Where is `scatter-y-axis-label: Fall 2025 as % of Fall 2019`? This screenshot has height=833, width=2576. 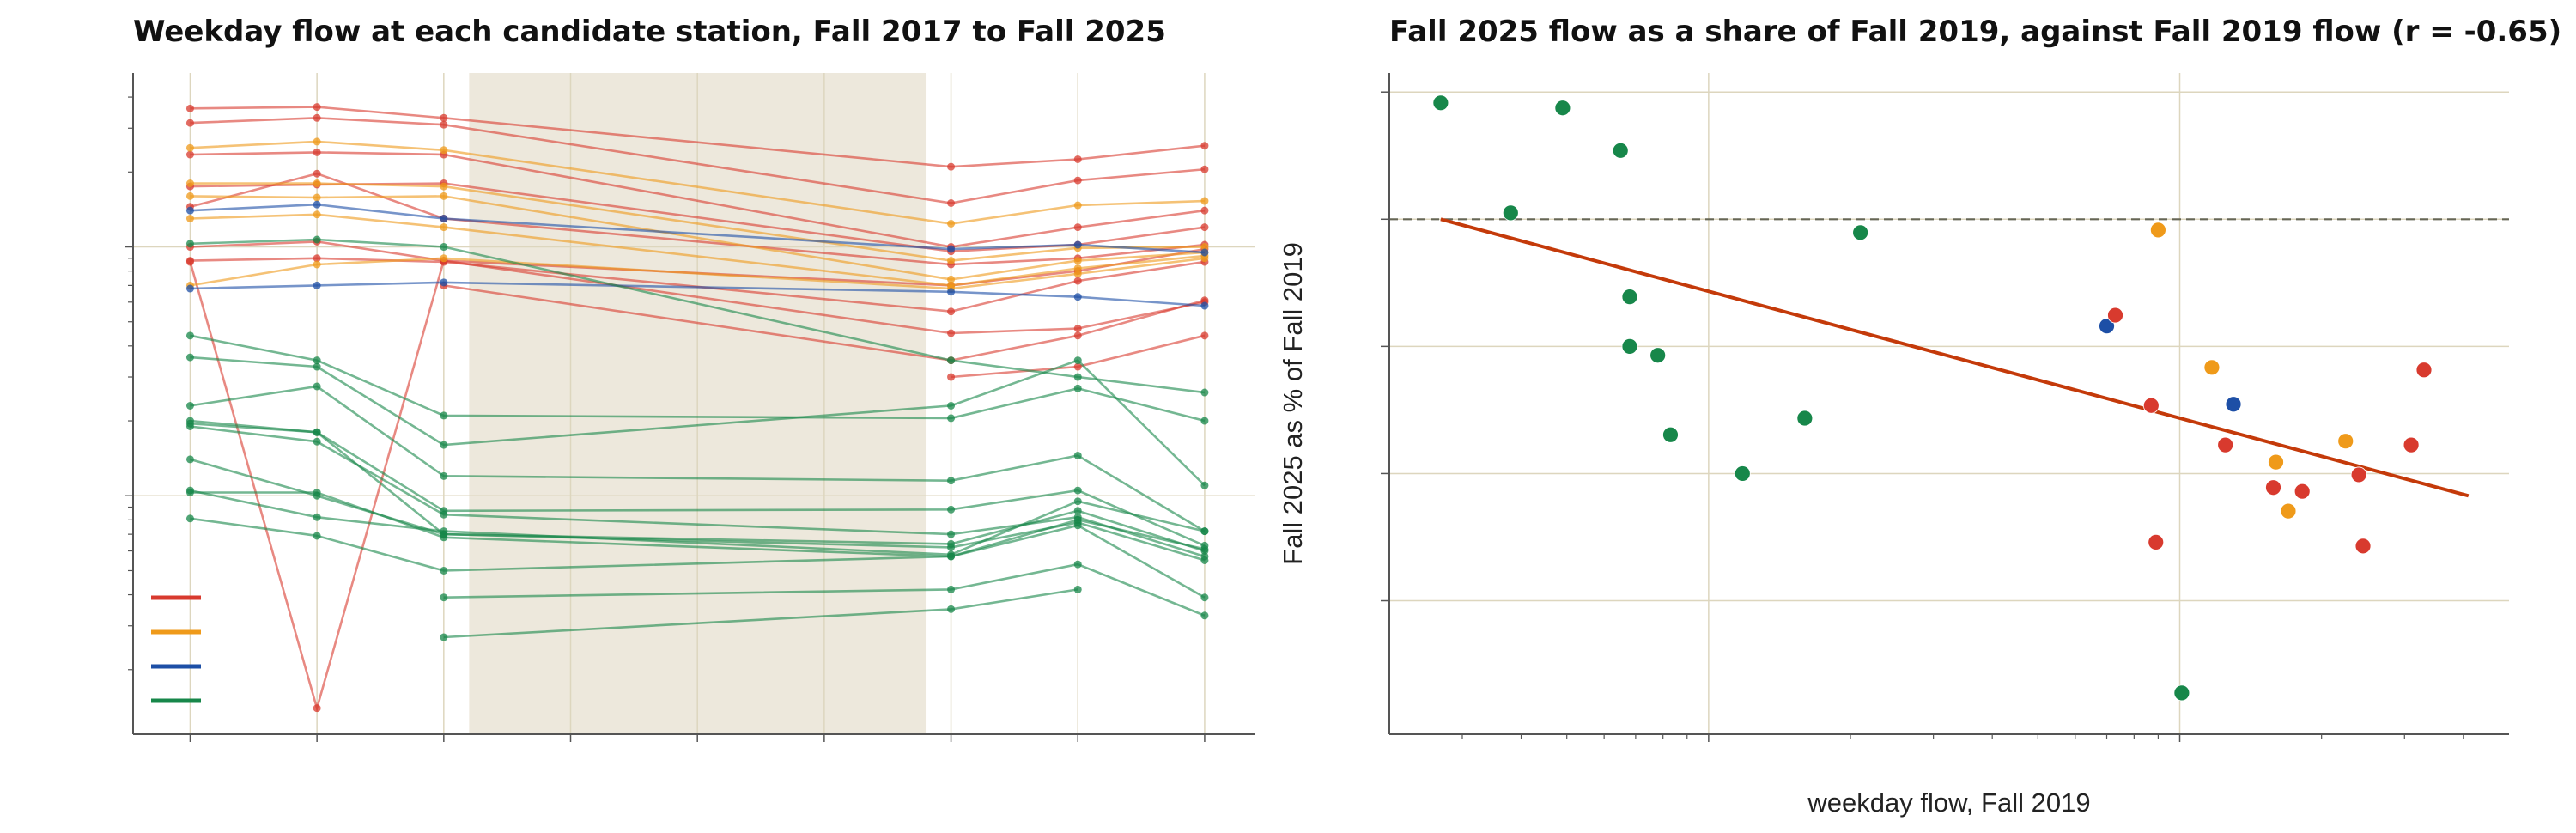 scatter-y-axis-label: Fall 2025 as % of Fall 2019 is located at coordinates (1293, 403).